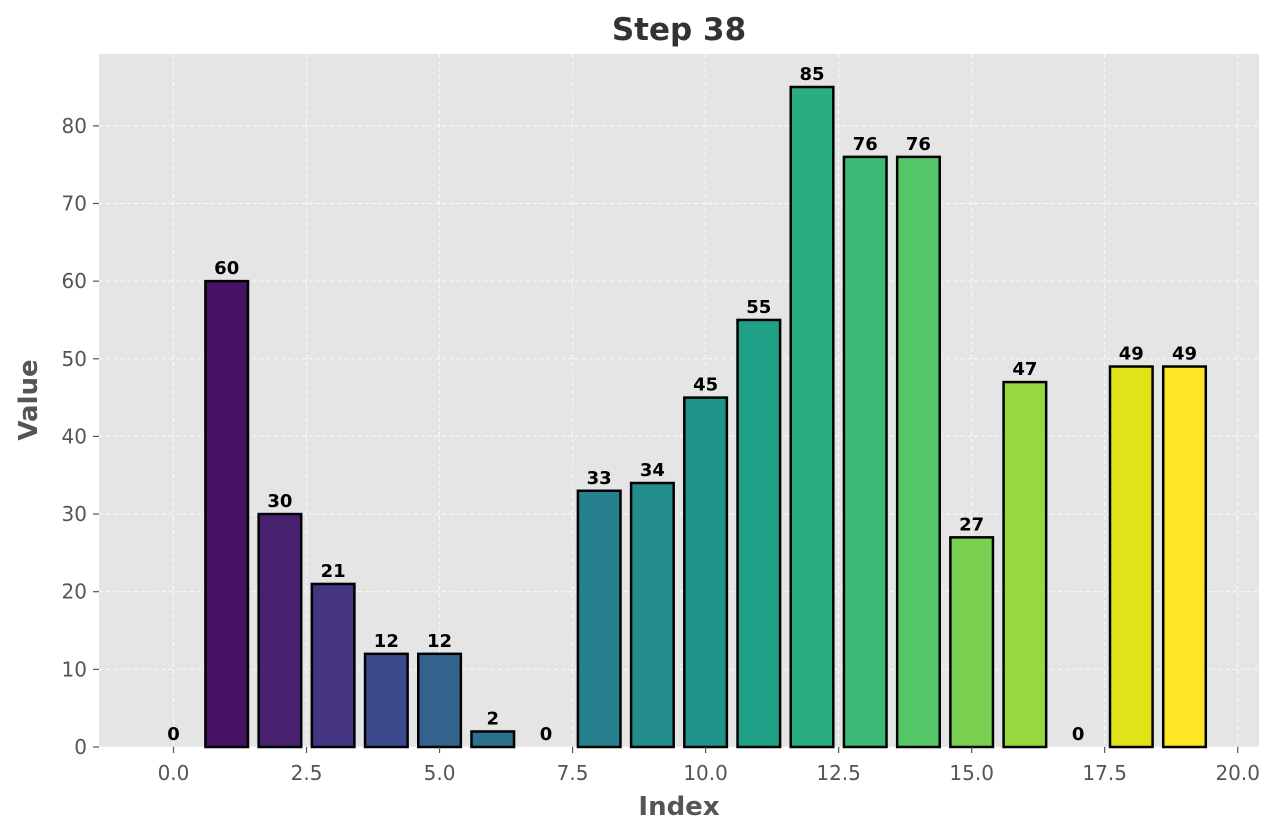  I want to click on y-axis-ticks: 0 10 20 30 40 50 60 70 80, so click(80, 436).